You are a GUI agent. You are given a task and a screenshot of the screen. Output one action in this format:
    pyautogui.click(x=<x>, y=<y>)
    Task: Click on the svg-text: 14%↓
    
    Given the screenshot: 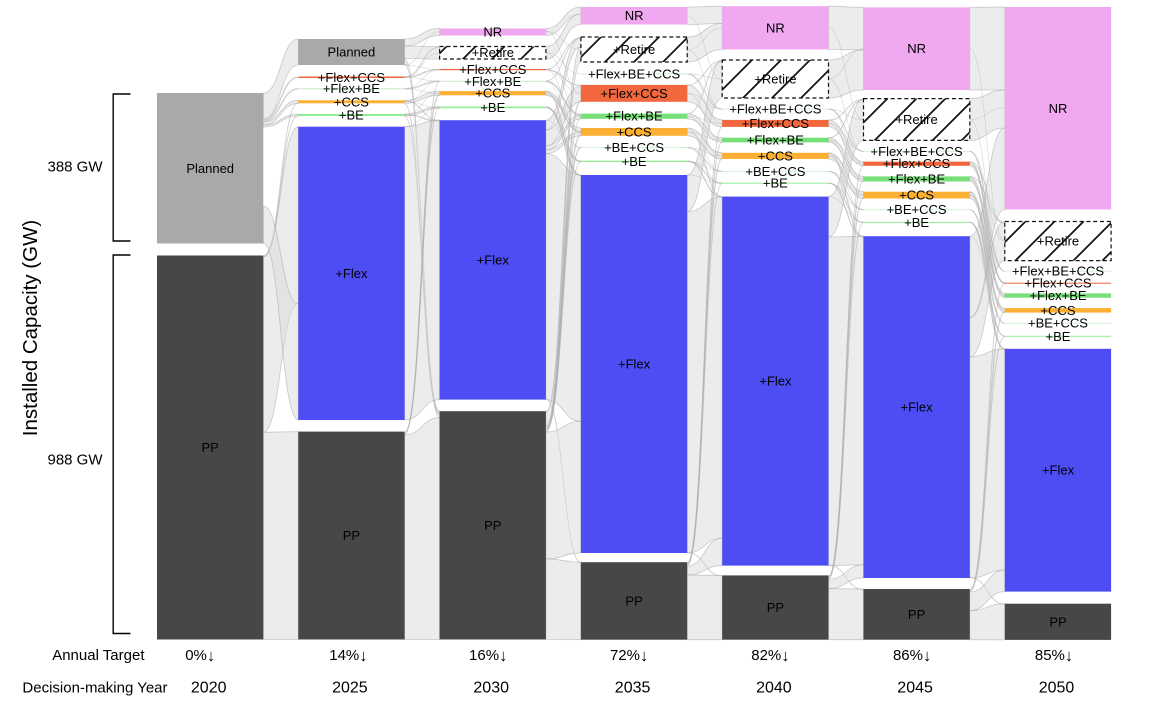 What is the action you would take?
    pyautogui.click(x=348, y=656)
    